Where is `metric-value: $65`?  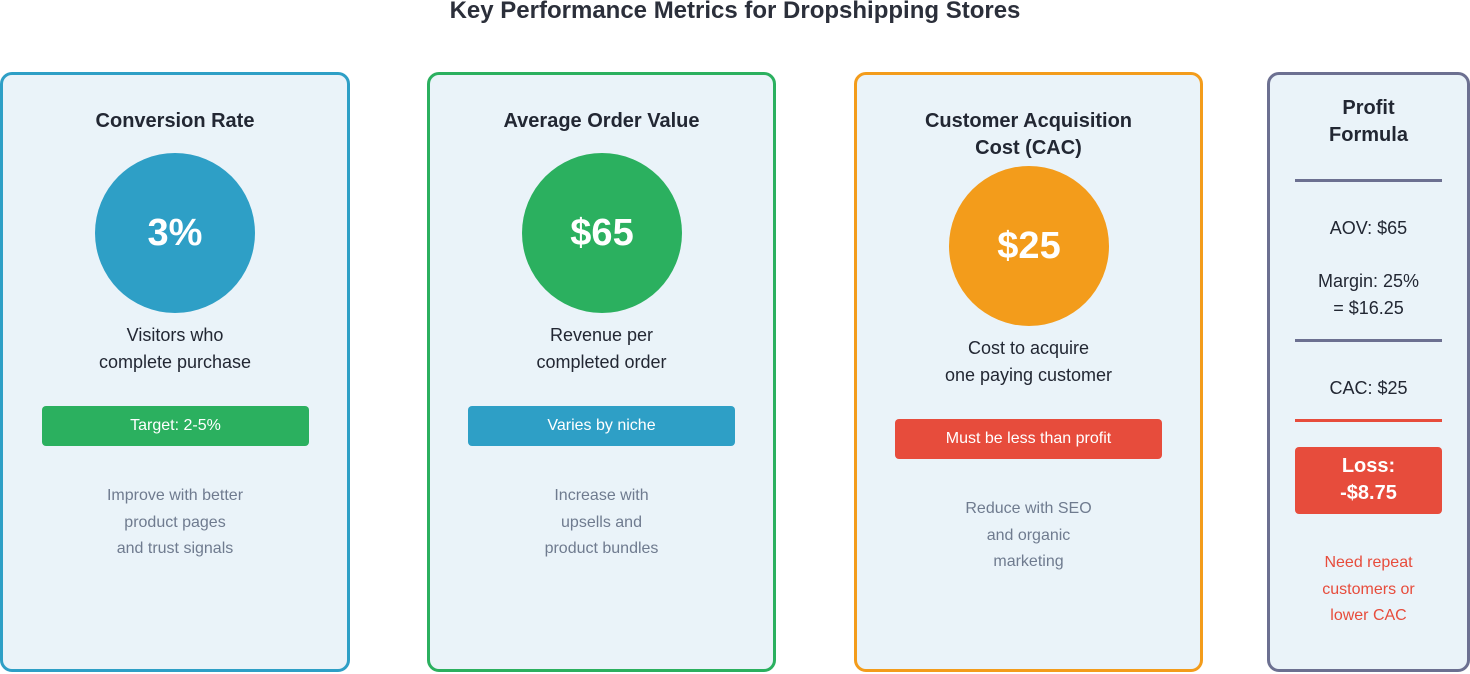
metric-value: $65 is located at coordinates (602, 232).